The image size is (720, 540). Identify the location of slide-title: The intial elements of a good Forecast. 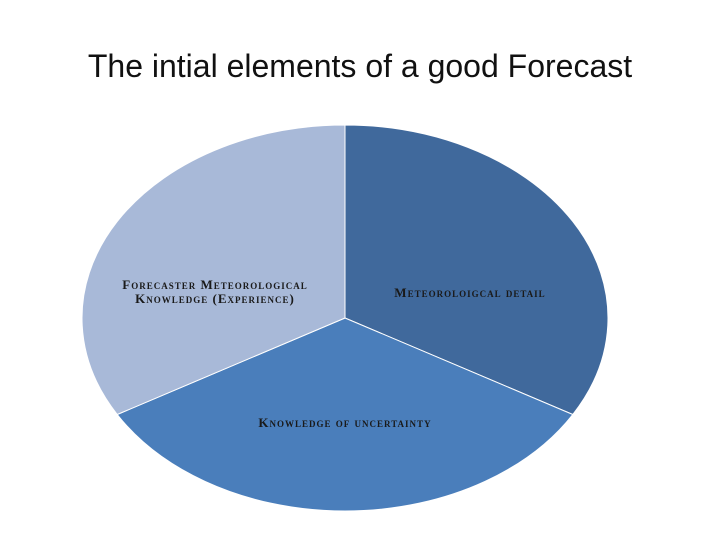
(360, 66).